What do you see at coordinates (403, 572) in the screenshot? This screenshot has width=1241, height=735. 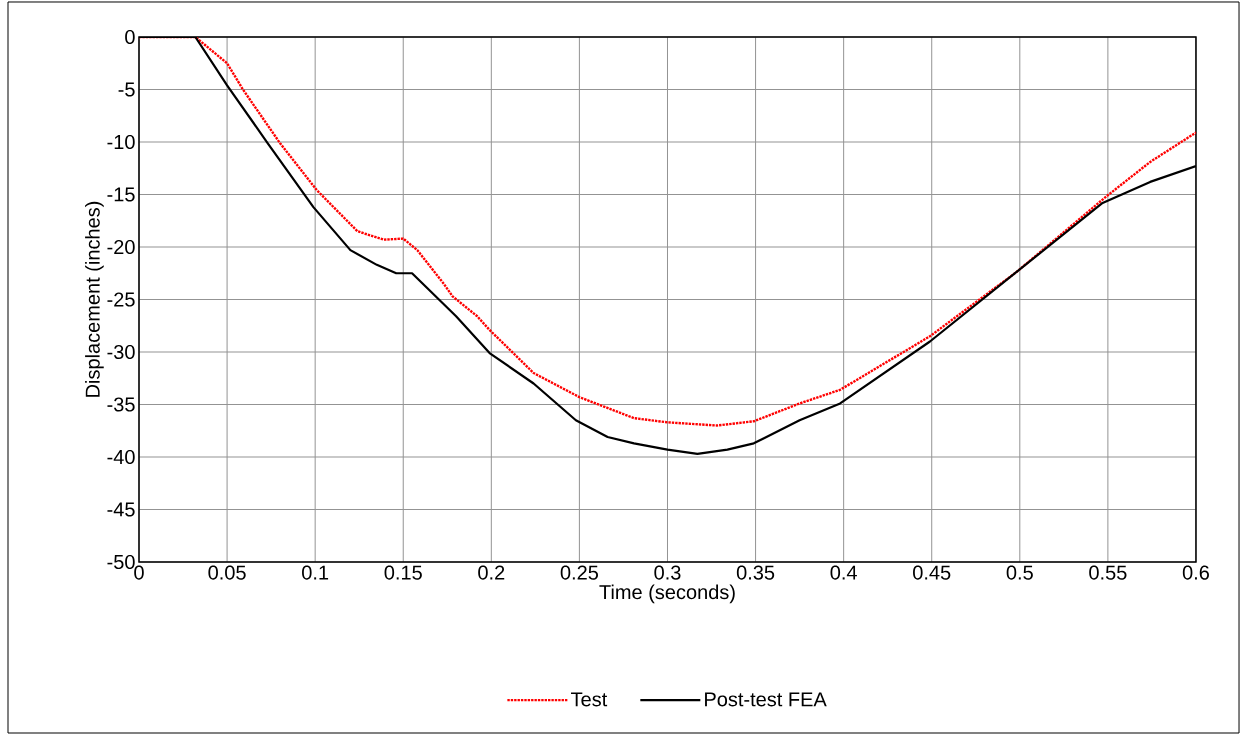 I see `x-tick-label: 0.15` at bounding box center [403, 572].